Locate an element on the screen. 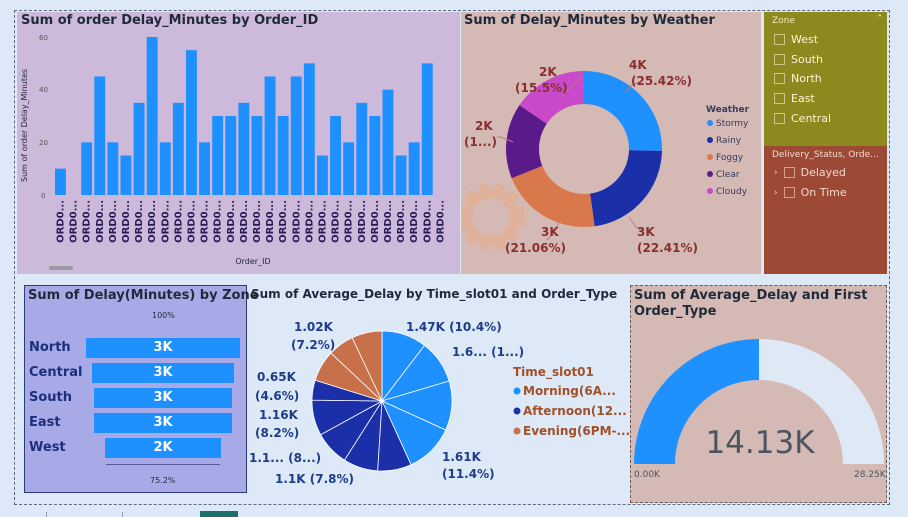  funnel-top-pct: 100% is located at coordinates (163, 315).